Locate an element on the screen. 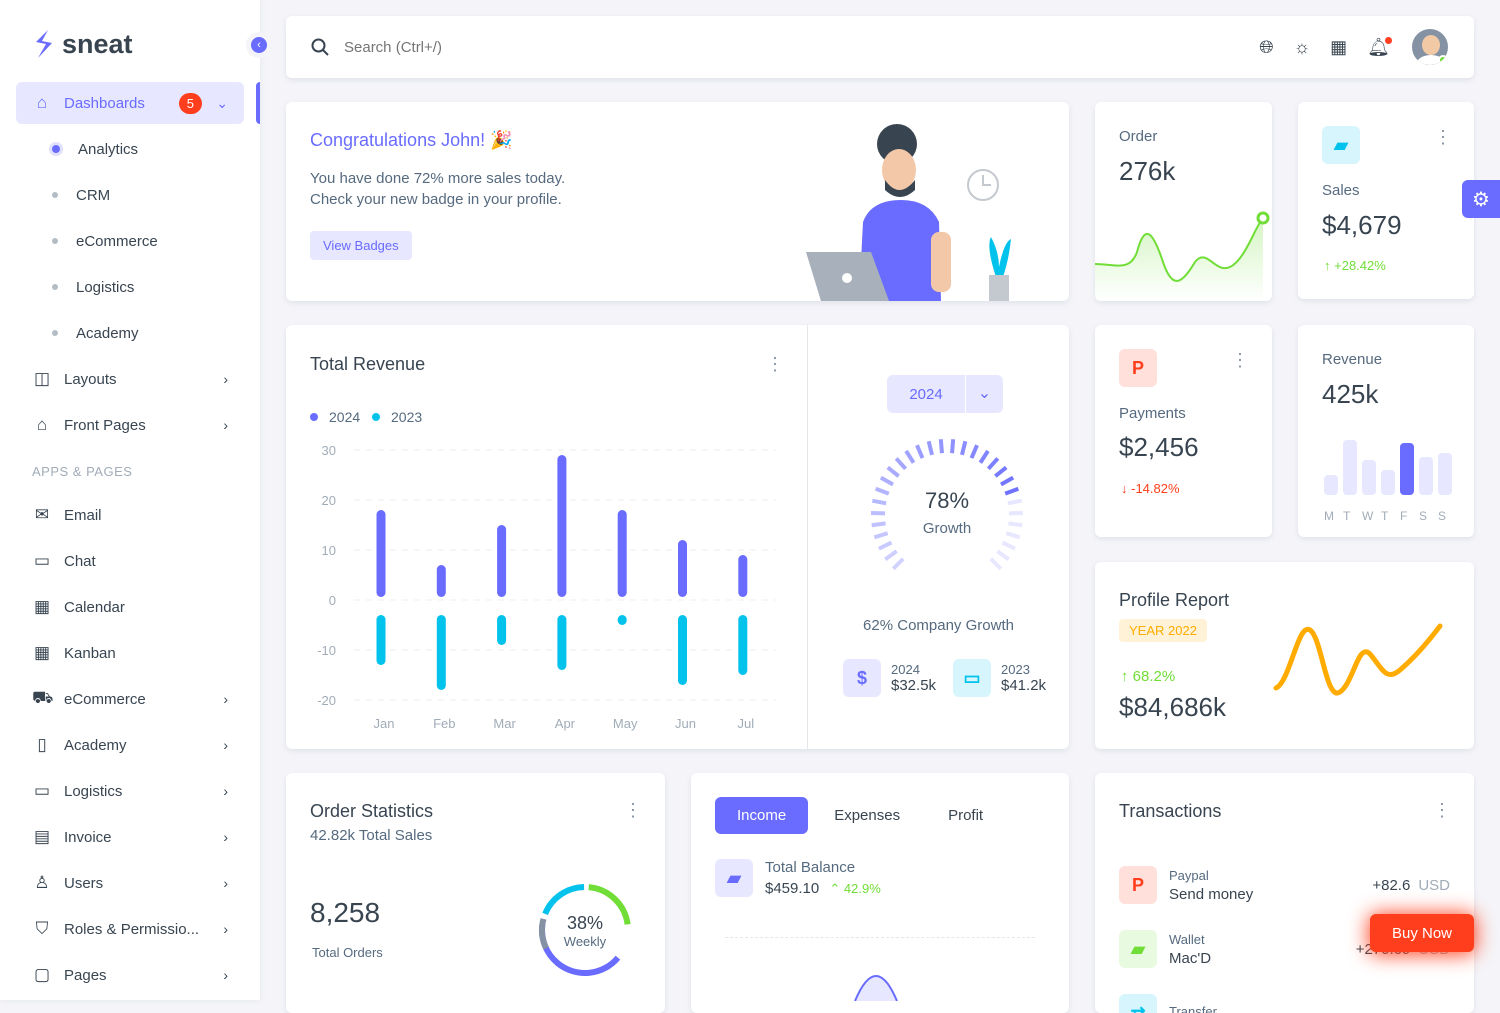 This screenshot has height=1013, width=1500. label: Academy is located at coordinates (107, 333).